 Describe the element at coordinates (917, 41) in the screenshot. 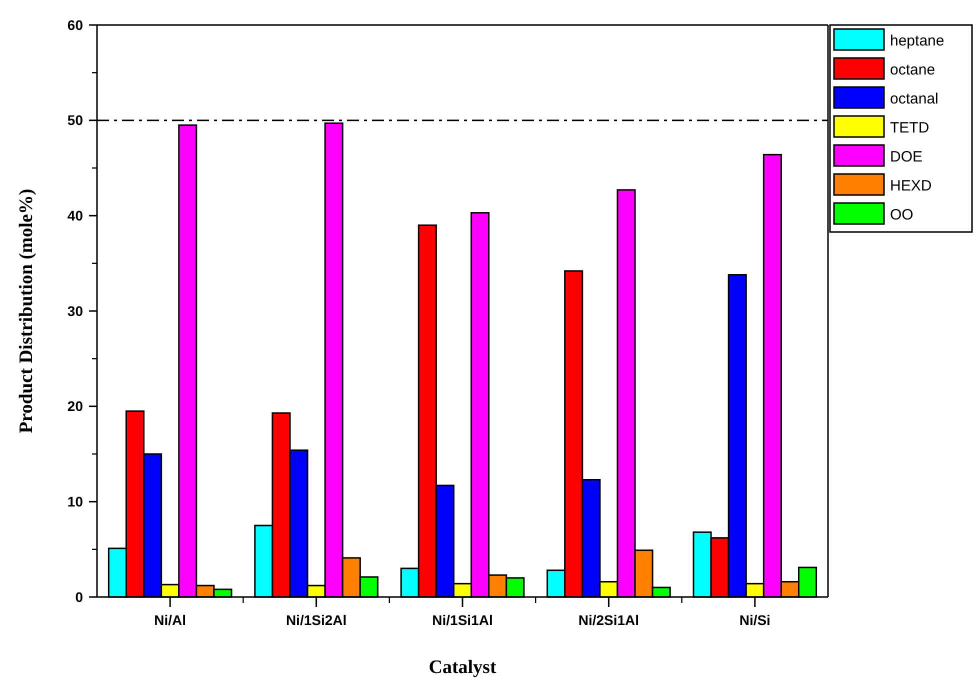

I see `legend-label: heptane` at that location.